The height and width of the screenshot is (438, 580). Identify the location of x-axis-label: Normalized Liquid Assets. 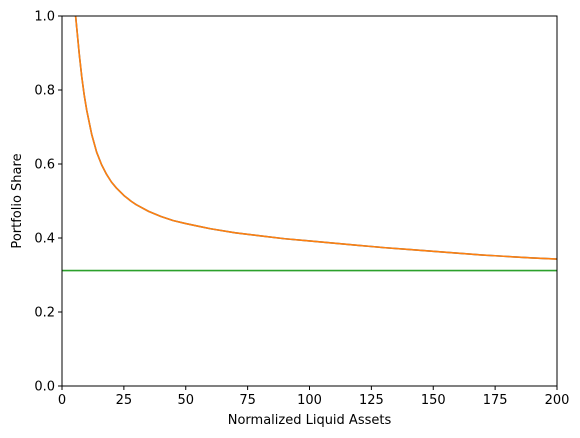
(310, 420).